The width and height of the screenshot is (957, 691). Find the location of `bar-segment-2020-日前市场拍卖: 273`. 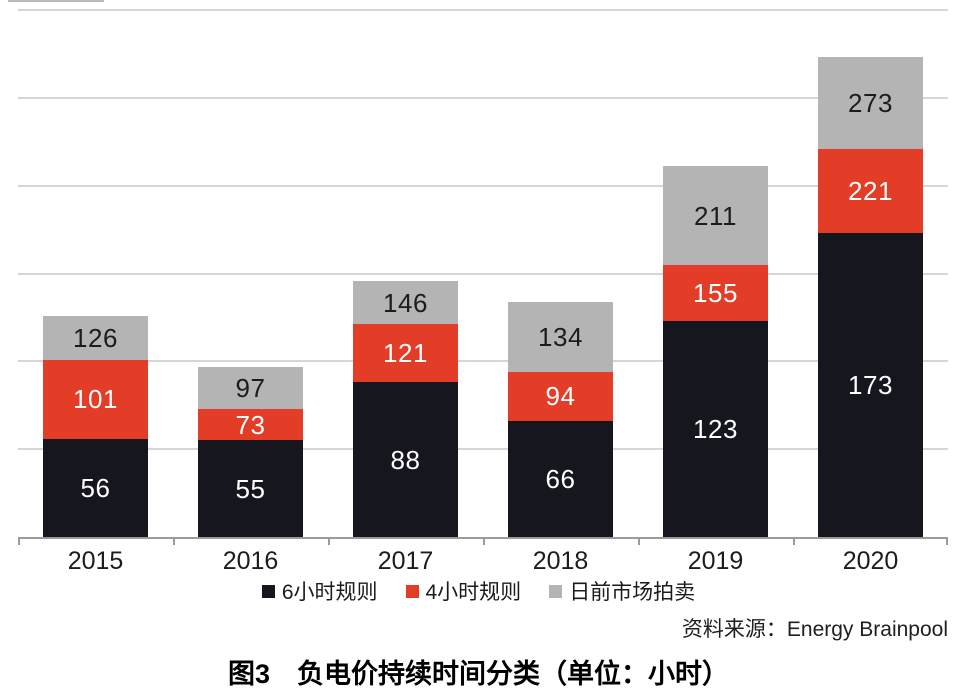

bar-segment-2020-日前市场拍卖: 273 is located at coordinates (870, 103).